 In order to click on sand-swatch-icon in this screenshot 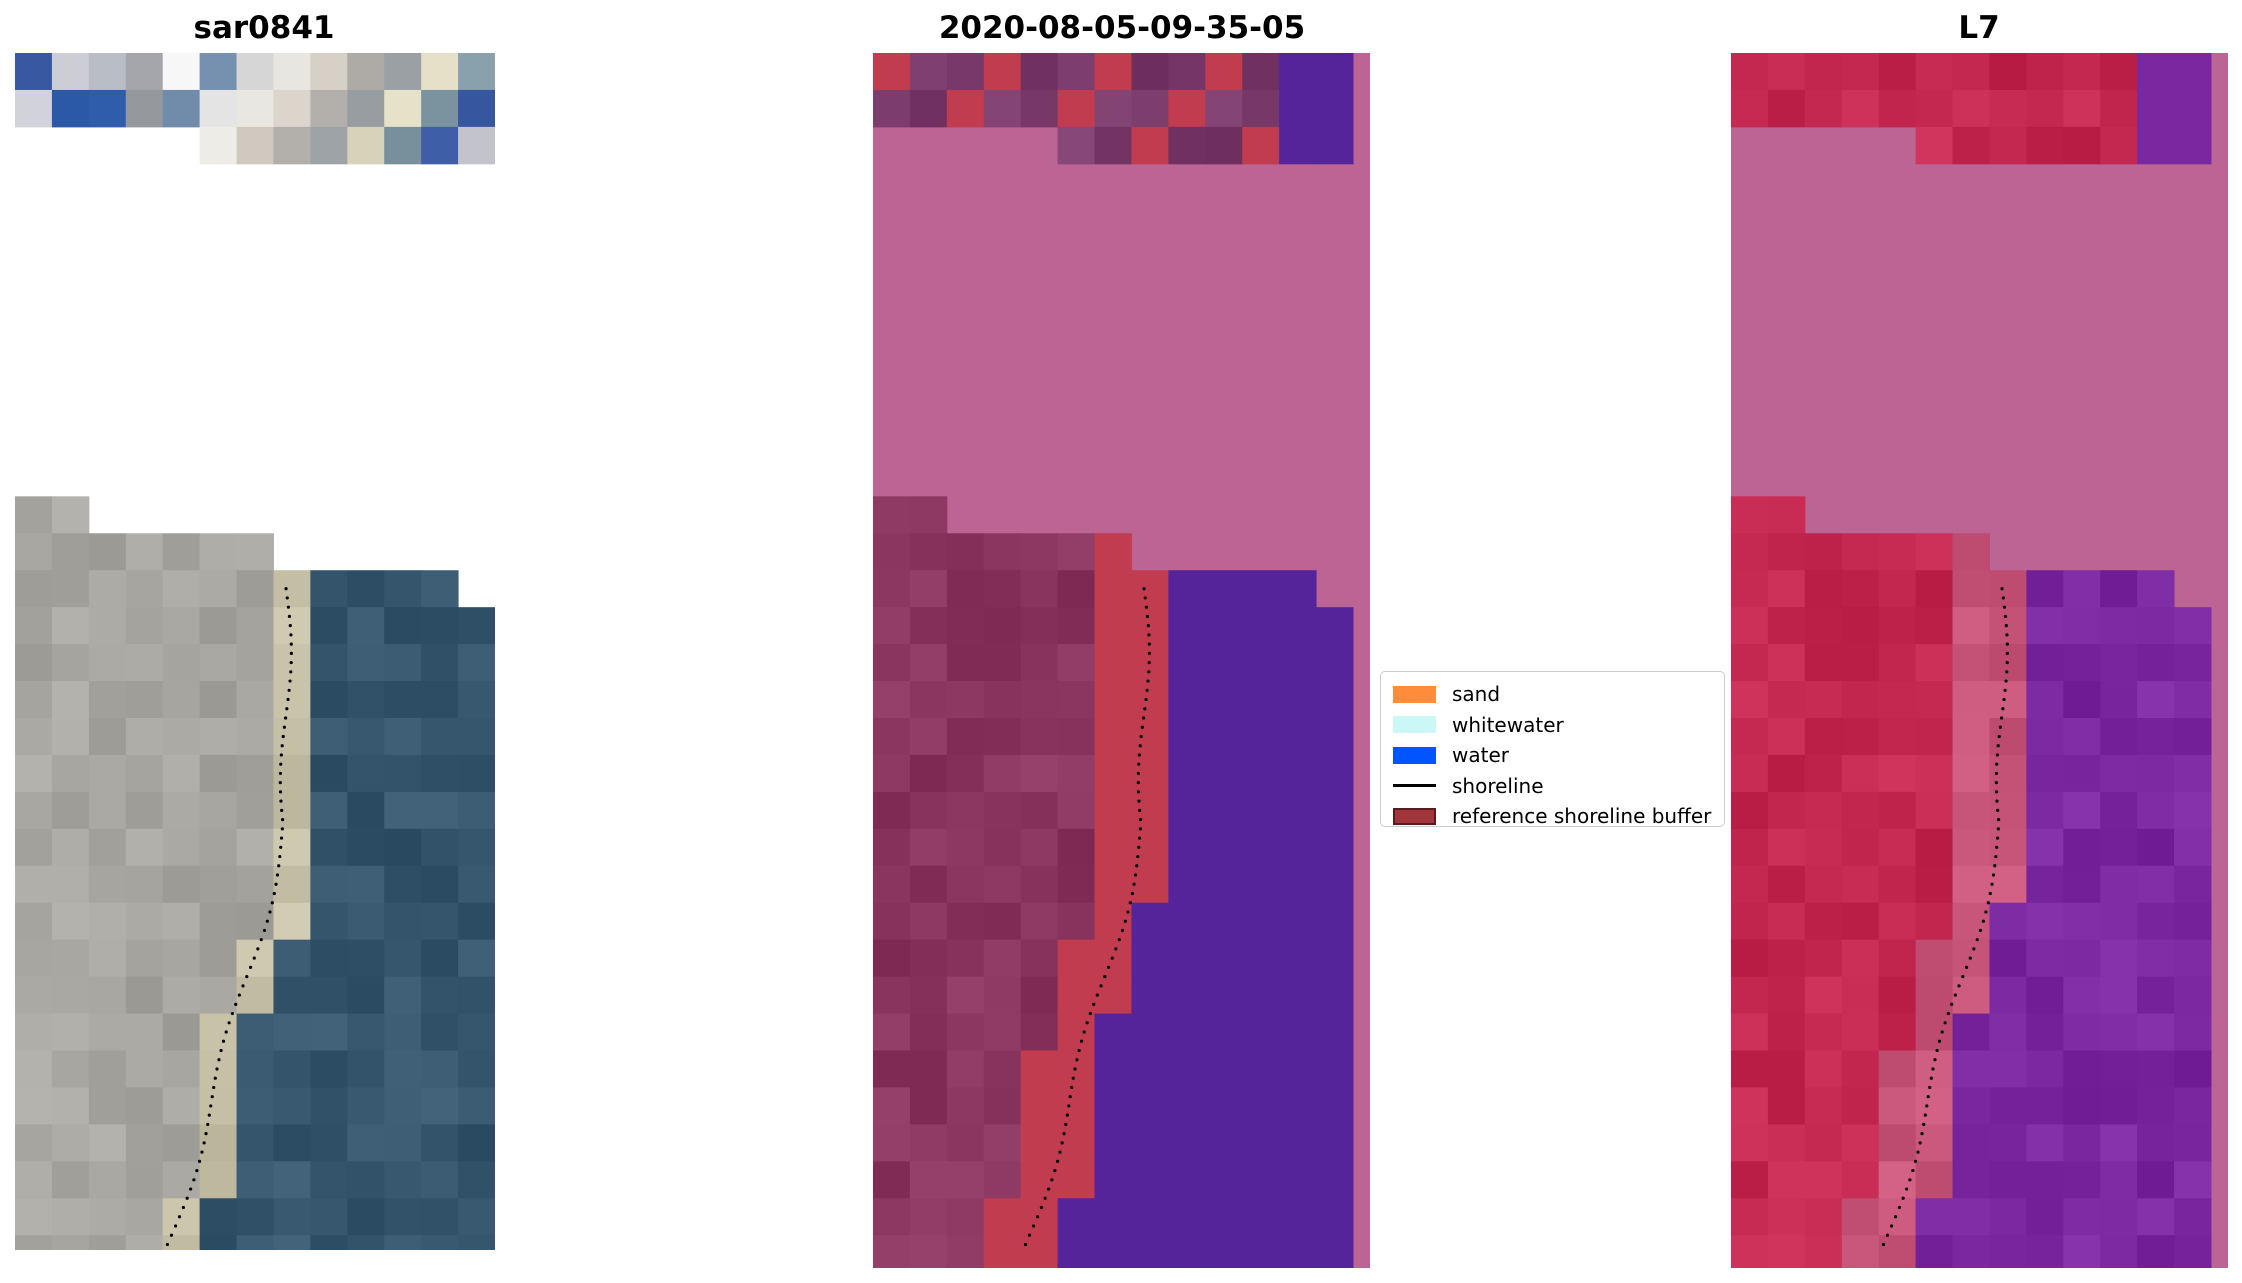, I will do `click(1414, 694)`.